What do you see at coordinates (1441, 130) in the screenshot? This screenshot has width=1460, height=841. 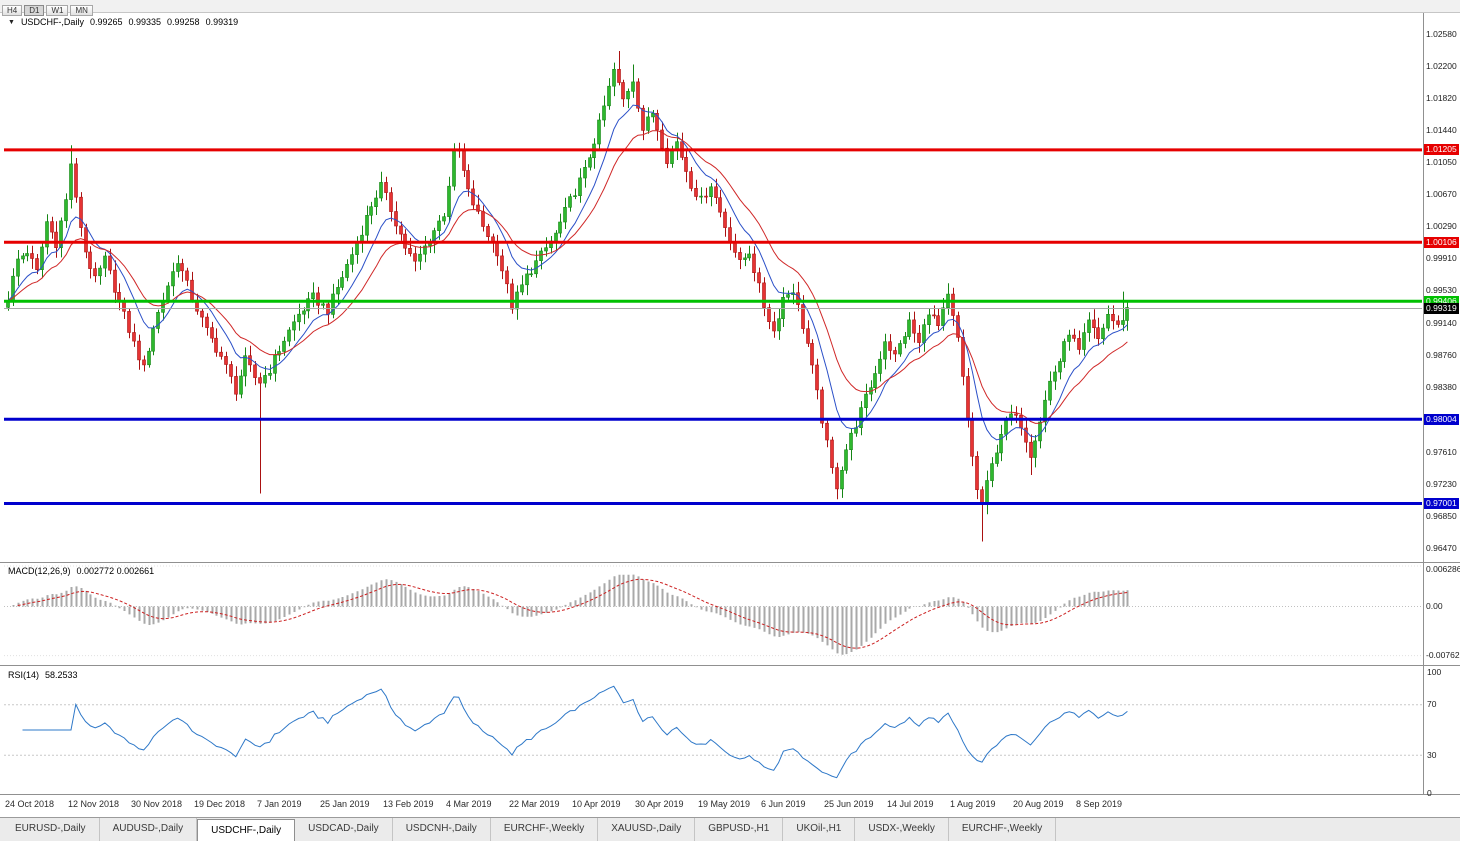 I see `price-axis-label: 1.01440` at bounding box center [1441, 130].